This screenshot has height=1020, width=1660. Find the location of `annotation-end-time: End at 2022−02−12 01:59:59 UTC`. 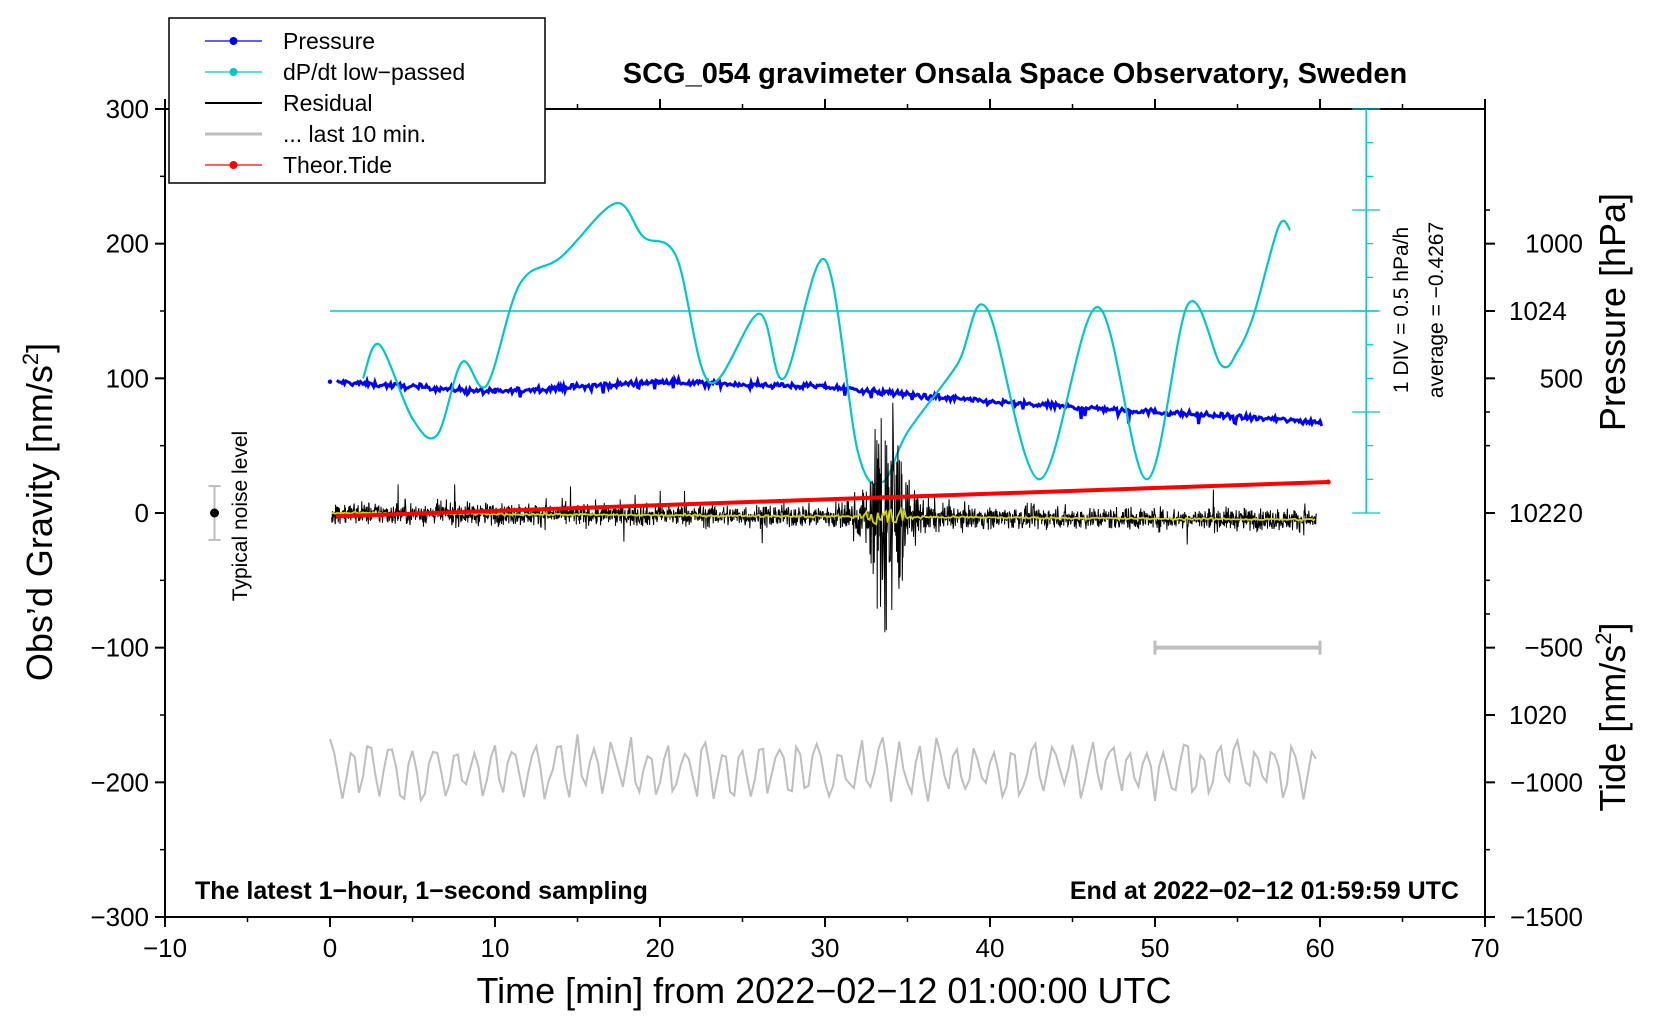

annotation-end-time: End at 2022−02−12 01:59:59 UTC is located at coordinates (1264, 891).